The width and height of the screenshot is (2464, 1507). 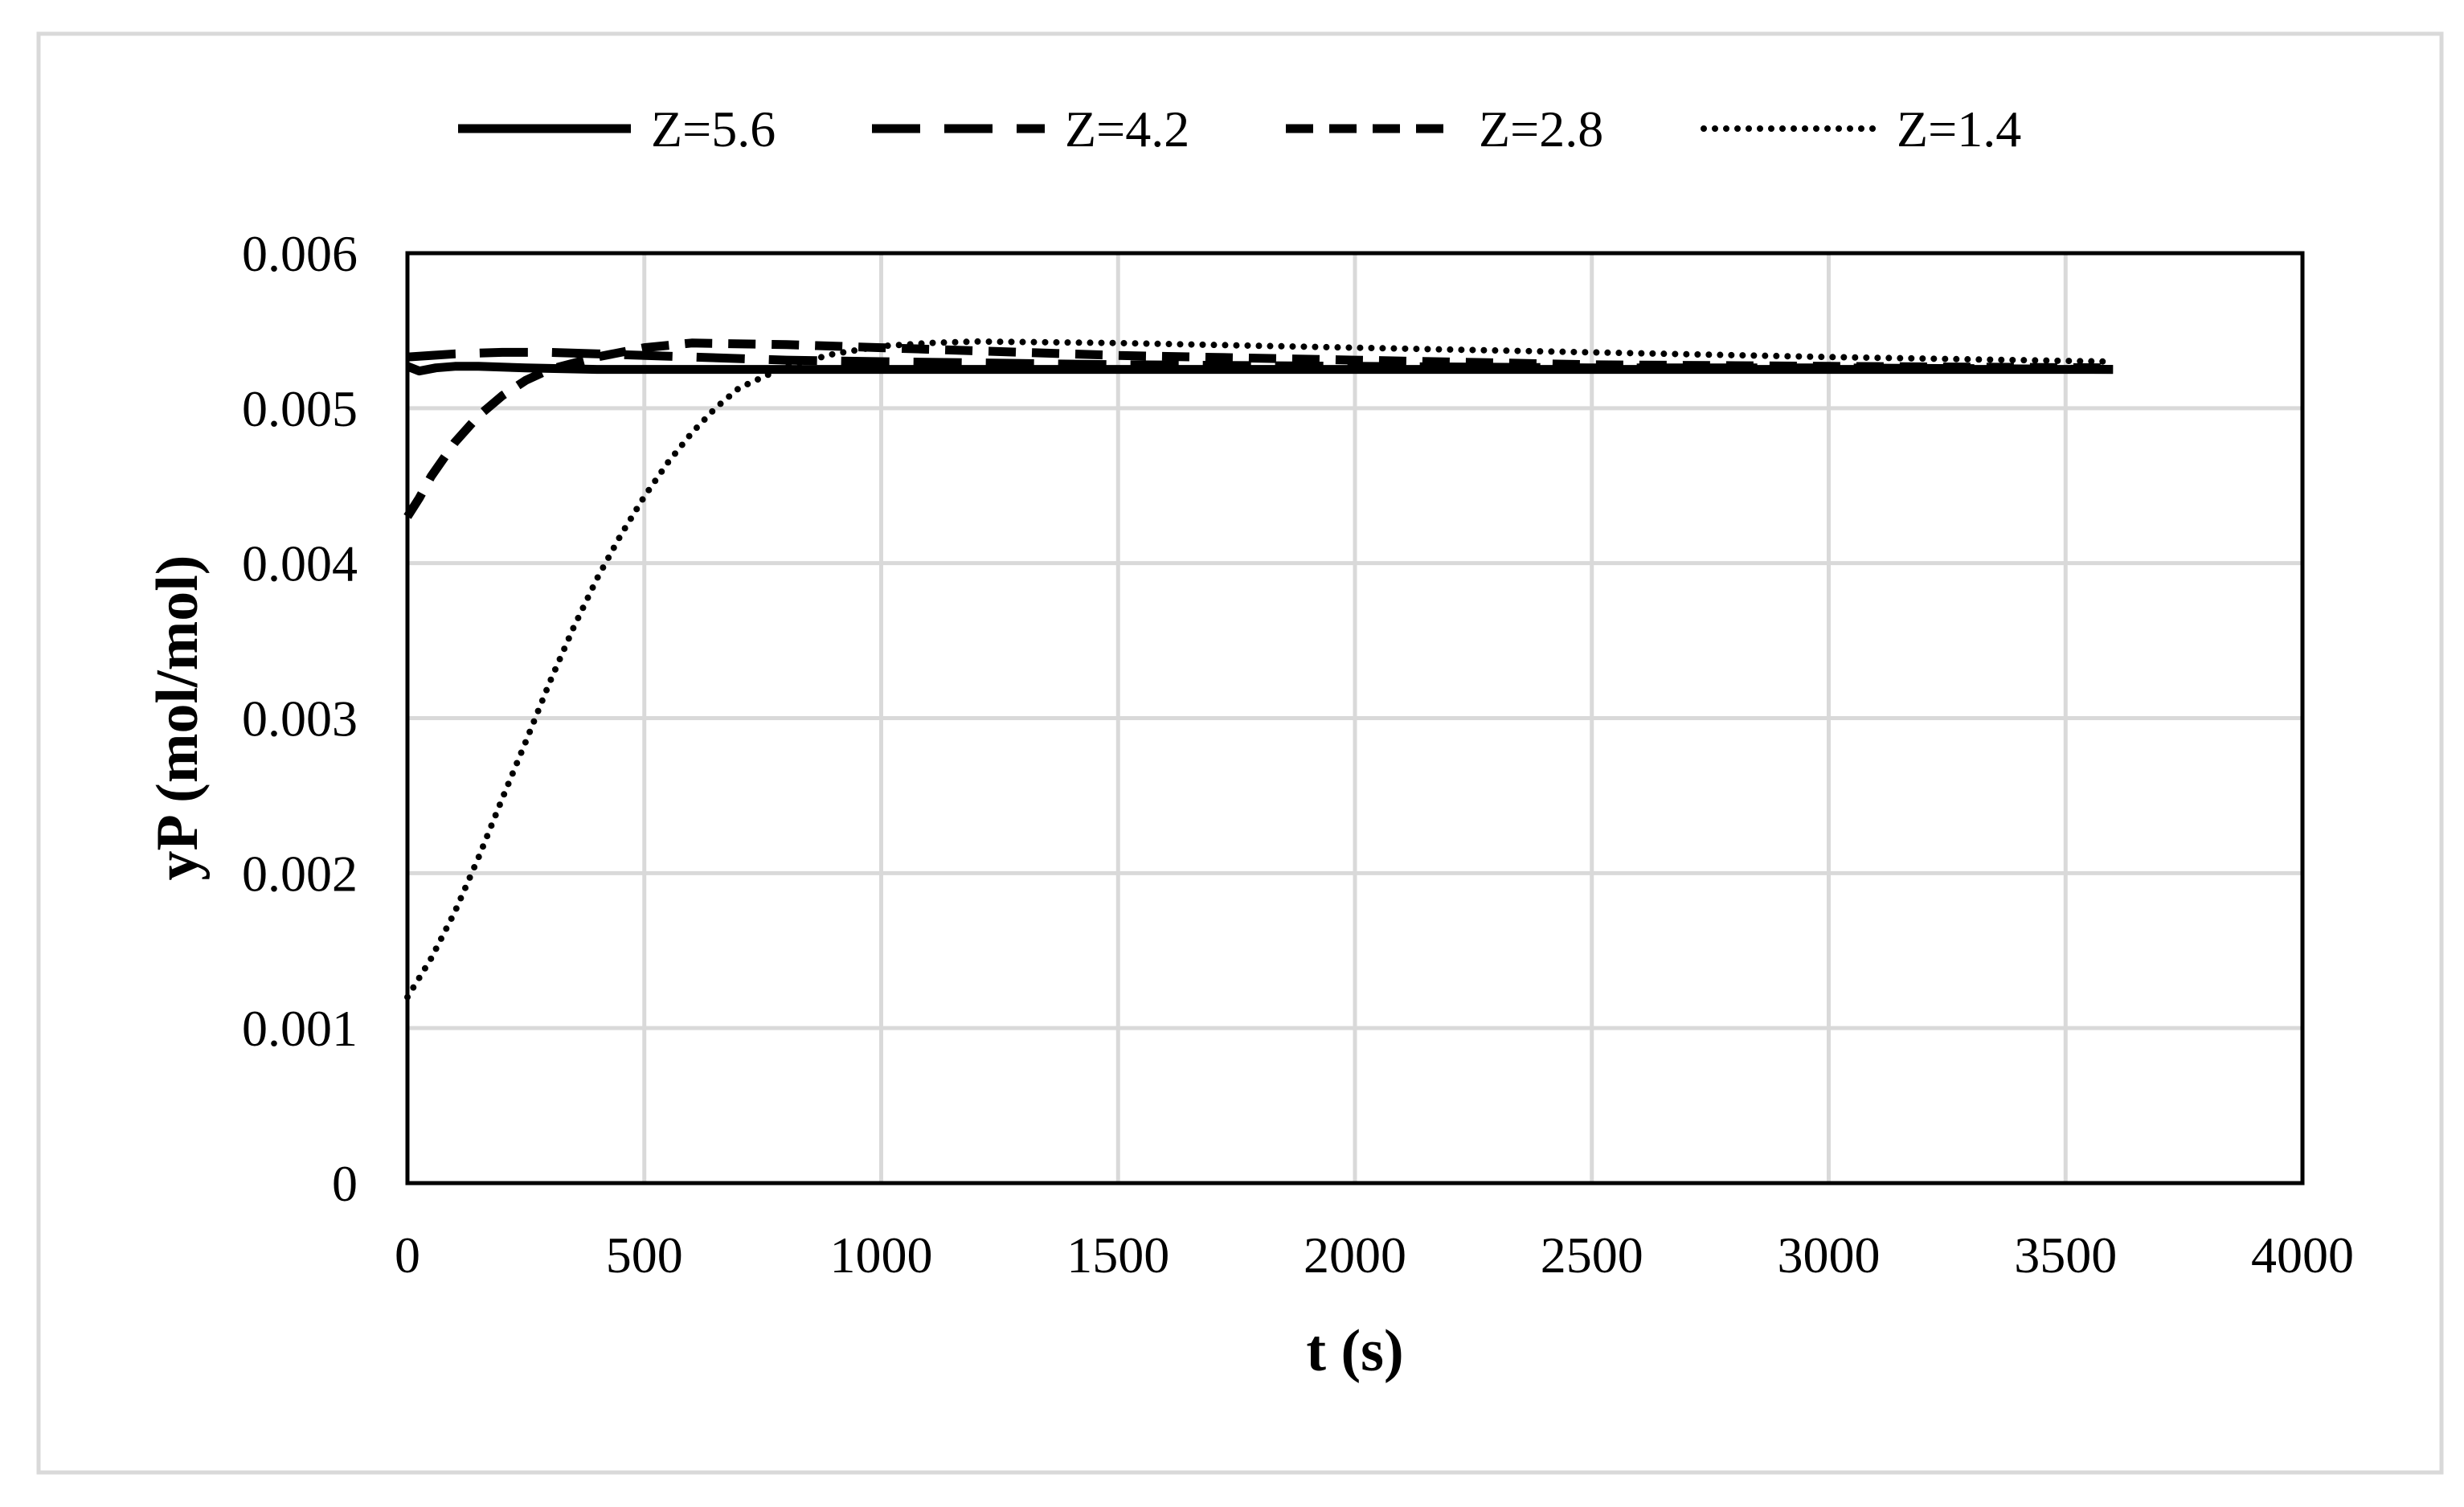 I want to click on y-axis-ticks: 0 0.001 0.002 0.003 0.004 0.005 0.006, so click(x=300, y=718).